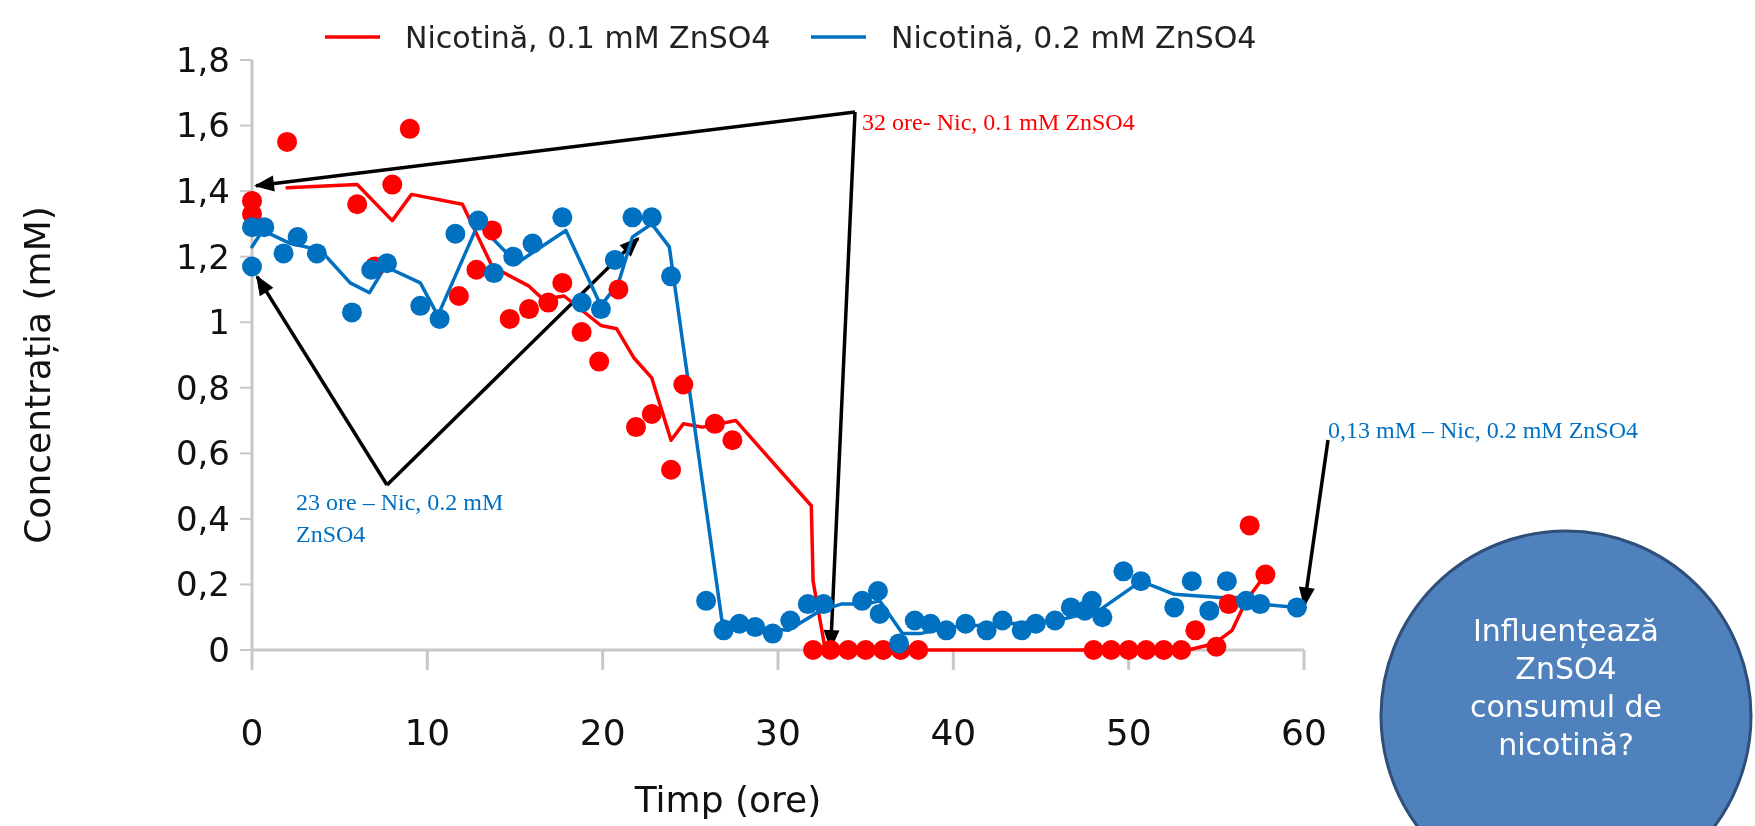 The image size is (1755, 826). Describe the element at coordinates (252, 732) in the screenshot. I see `x-tick-label: 0` at that location.